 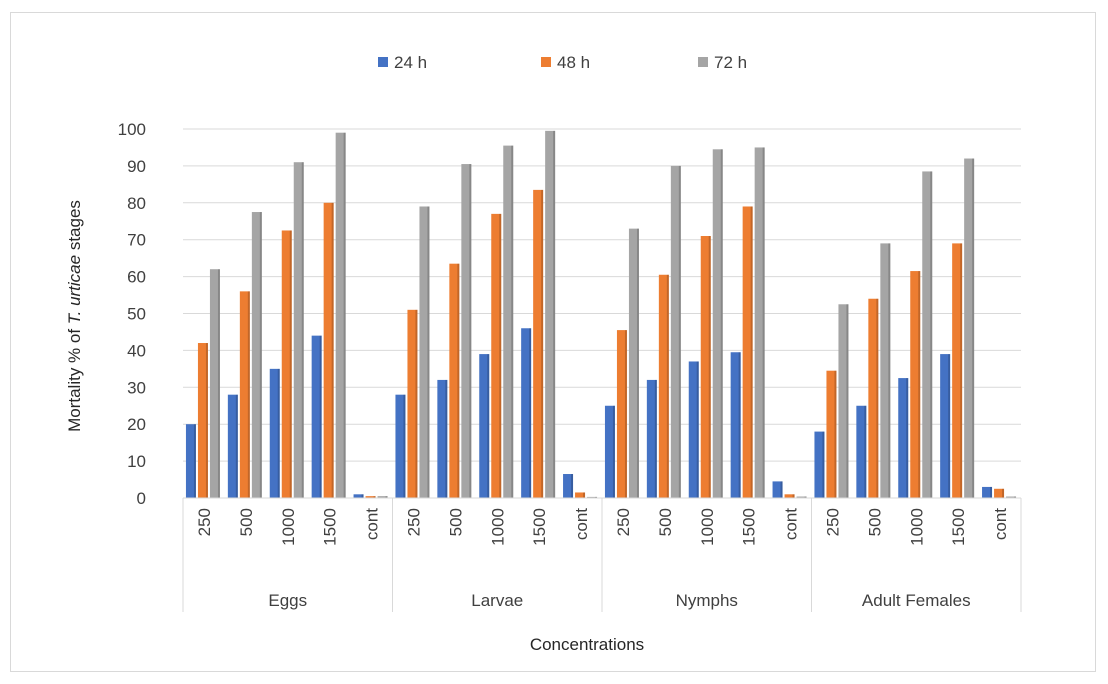 I want to click on group-label: Adult Females, so click(x=916, y=600).